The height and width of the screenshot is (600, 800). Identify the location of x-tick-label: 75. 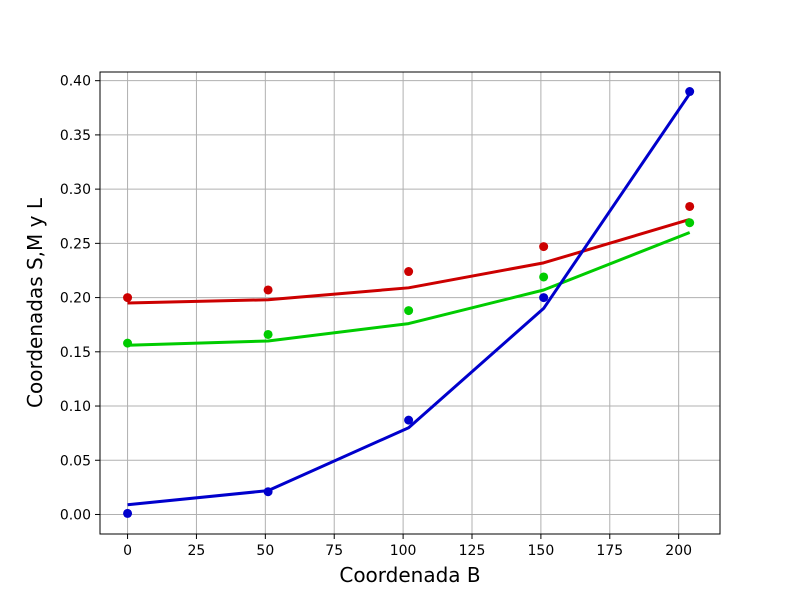
(334, 551).